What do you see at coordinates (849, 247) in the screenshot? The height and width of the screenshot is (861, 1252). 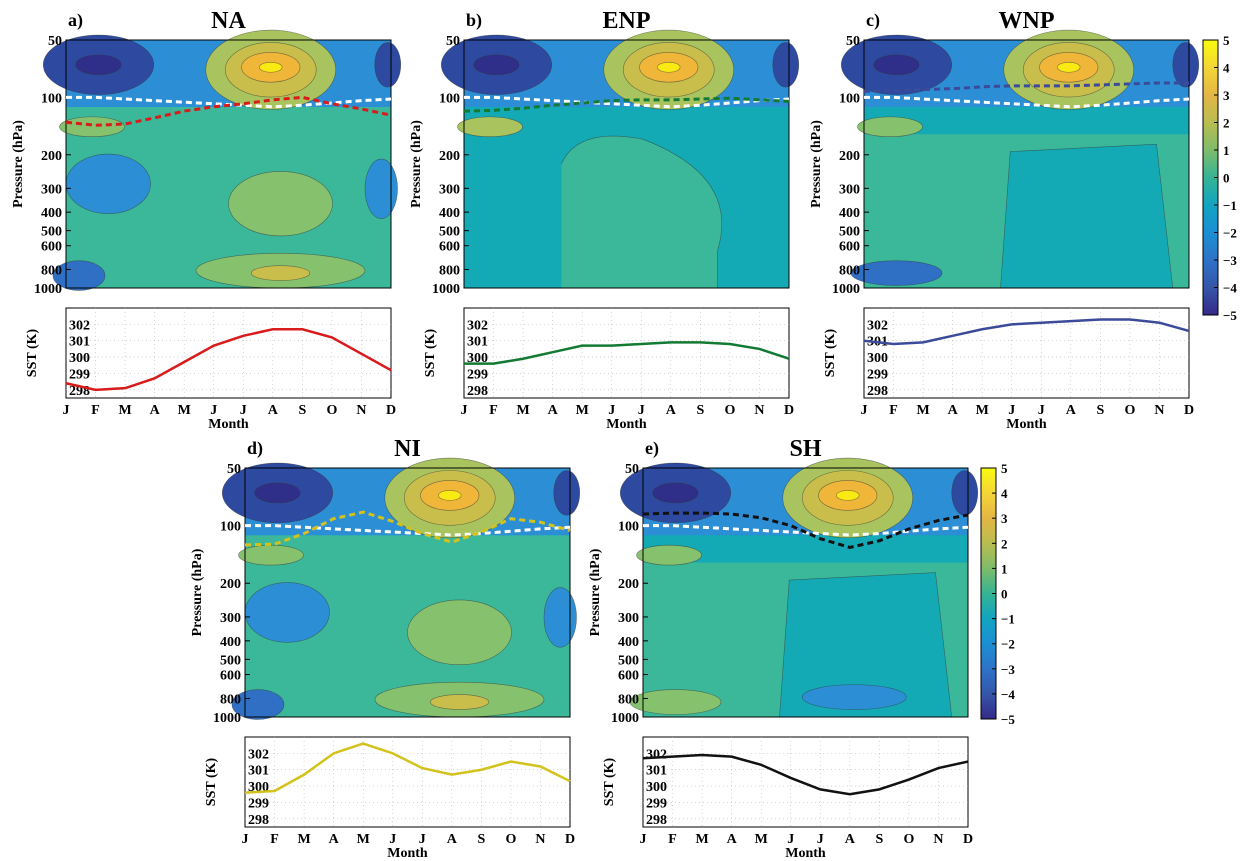 I see `pressure-tick-label: 600` at bounding box center [849, 247].